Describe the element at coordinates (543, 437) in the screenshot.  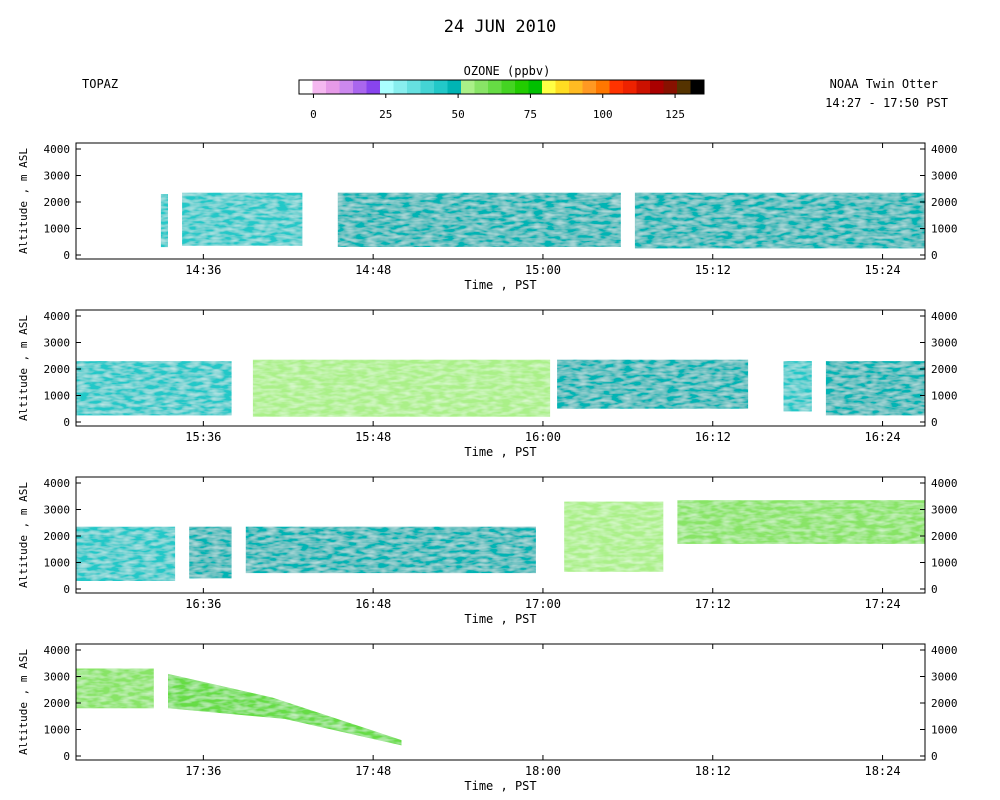
I see `x-tick-label: 16:00` at that location.